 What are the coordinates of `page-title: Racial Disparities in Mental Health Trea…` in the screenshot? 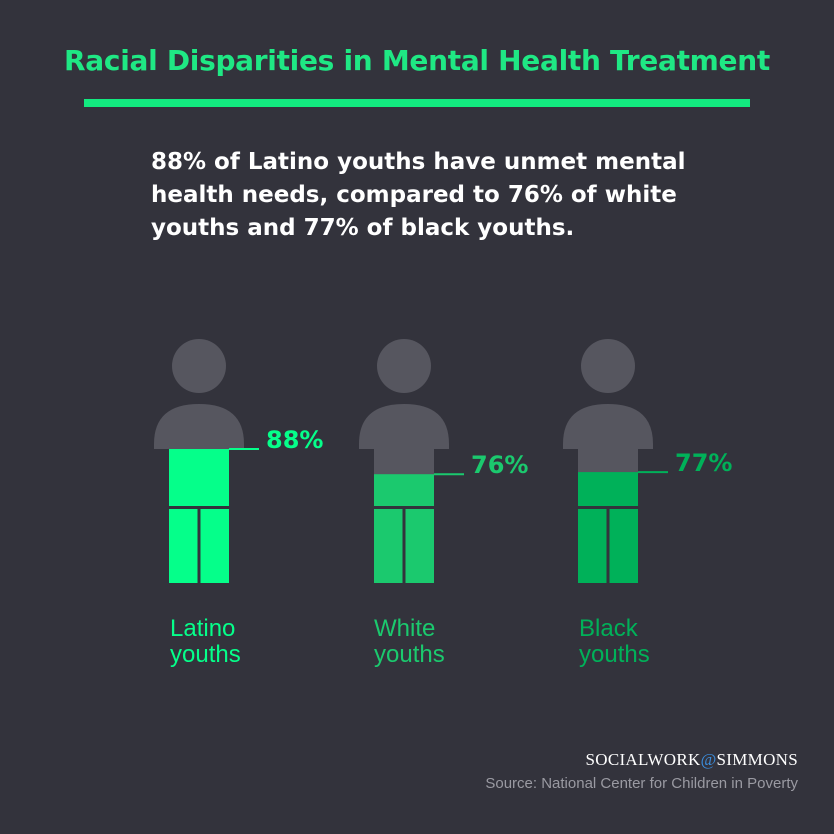 It's located at (417, 60).